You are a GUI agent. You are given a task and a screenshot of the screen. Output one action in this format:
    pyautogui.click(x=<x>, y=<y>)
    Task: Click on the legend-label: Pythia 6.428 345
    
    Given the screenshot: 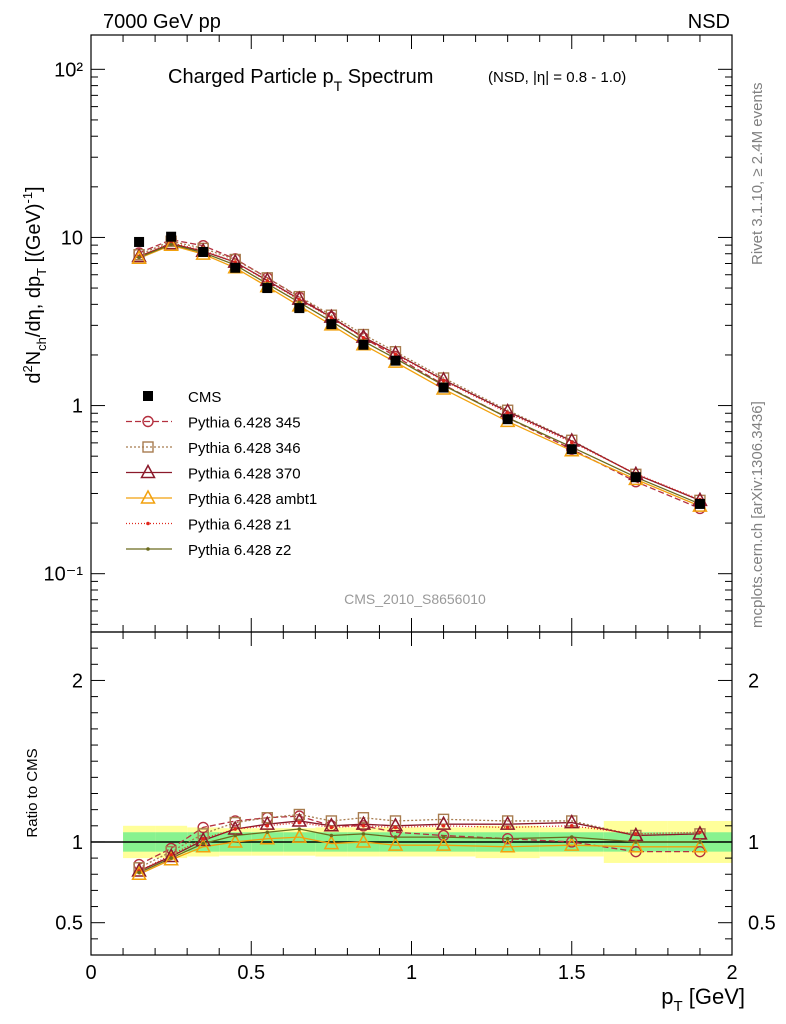 What is the action you would take?
    pyautogui.click(x=244, y=423)
    